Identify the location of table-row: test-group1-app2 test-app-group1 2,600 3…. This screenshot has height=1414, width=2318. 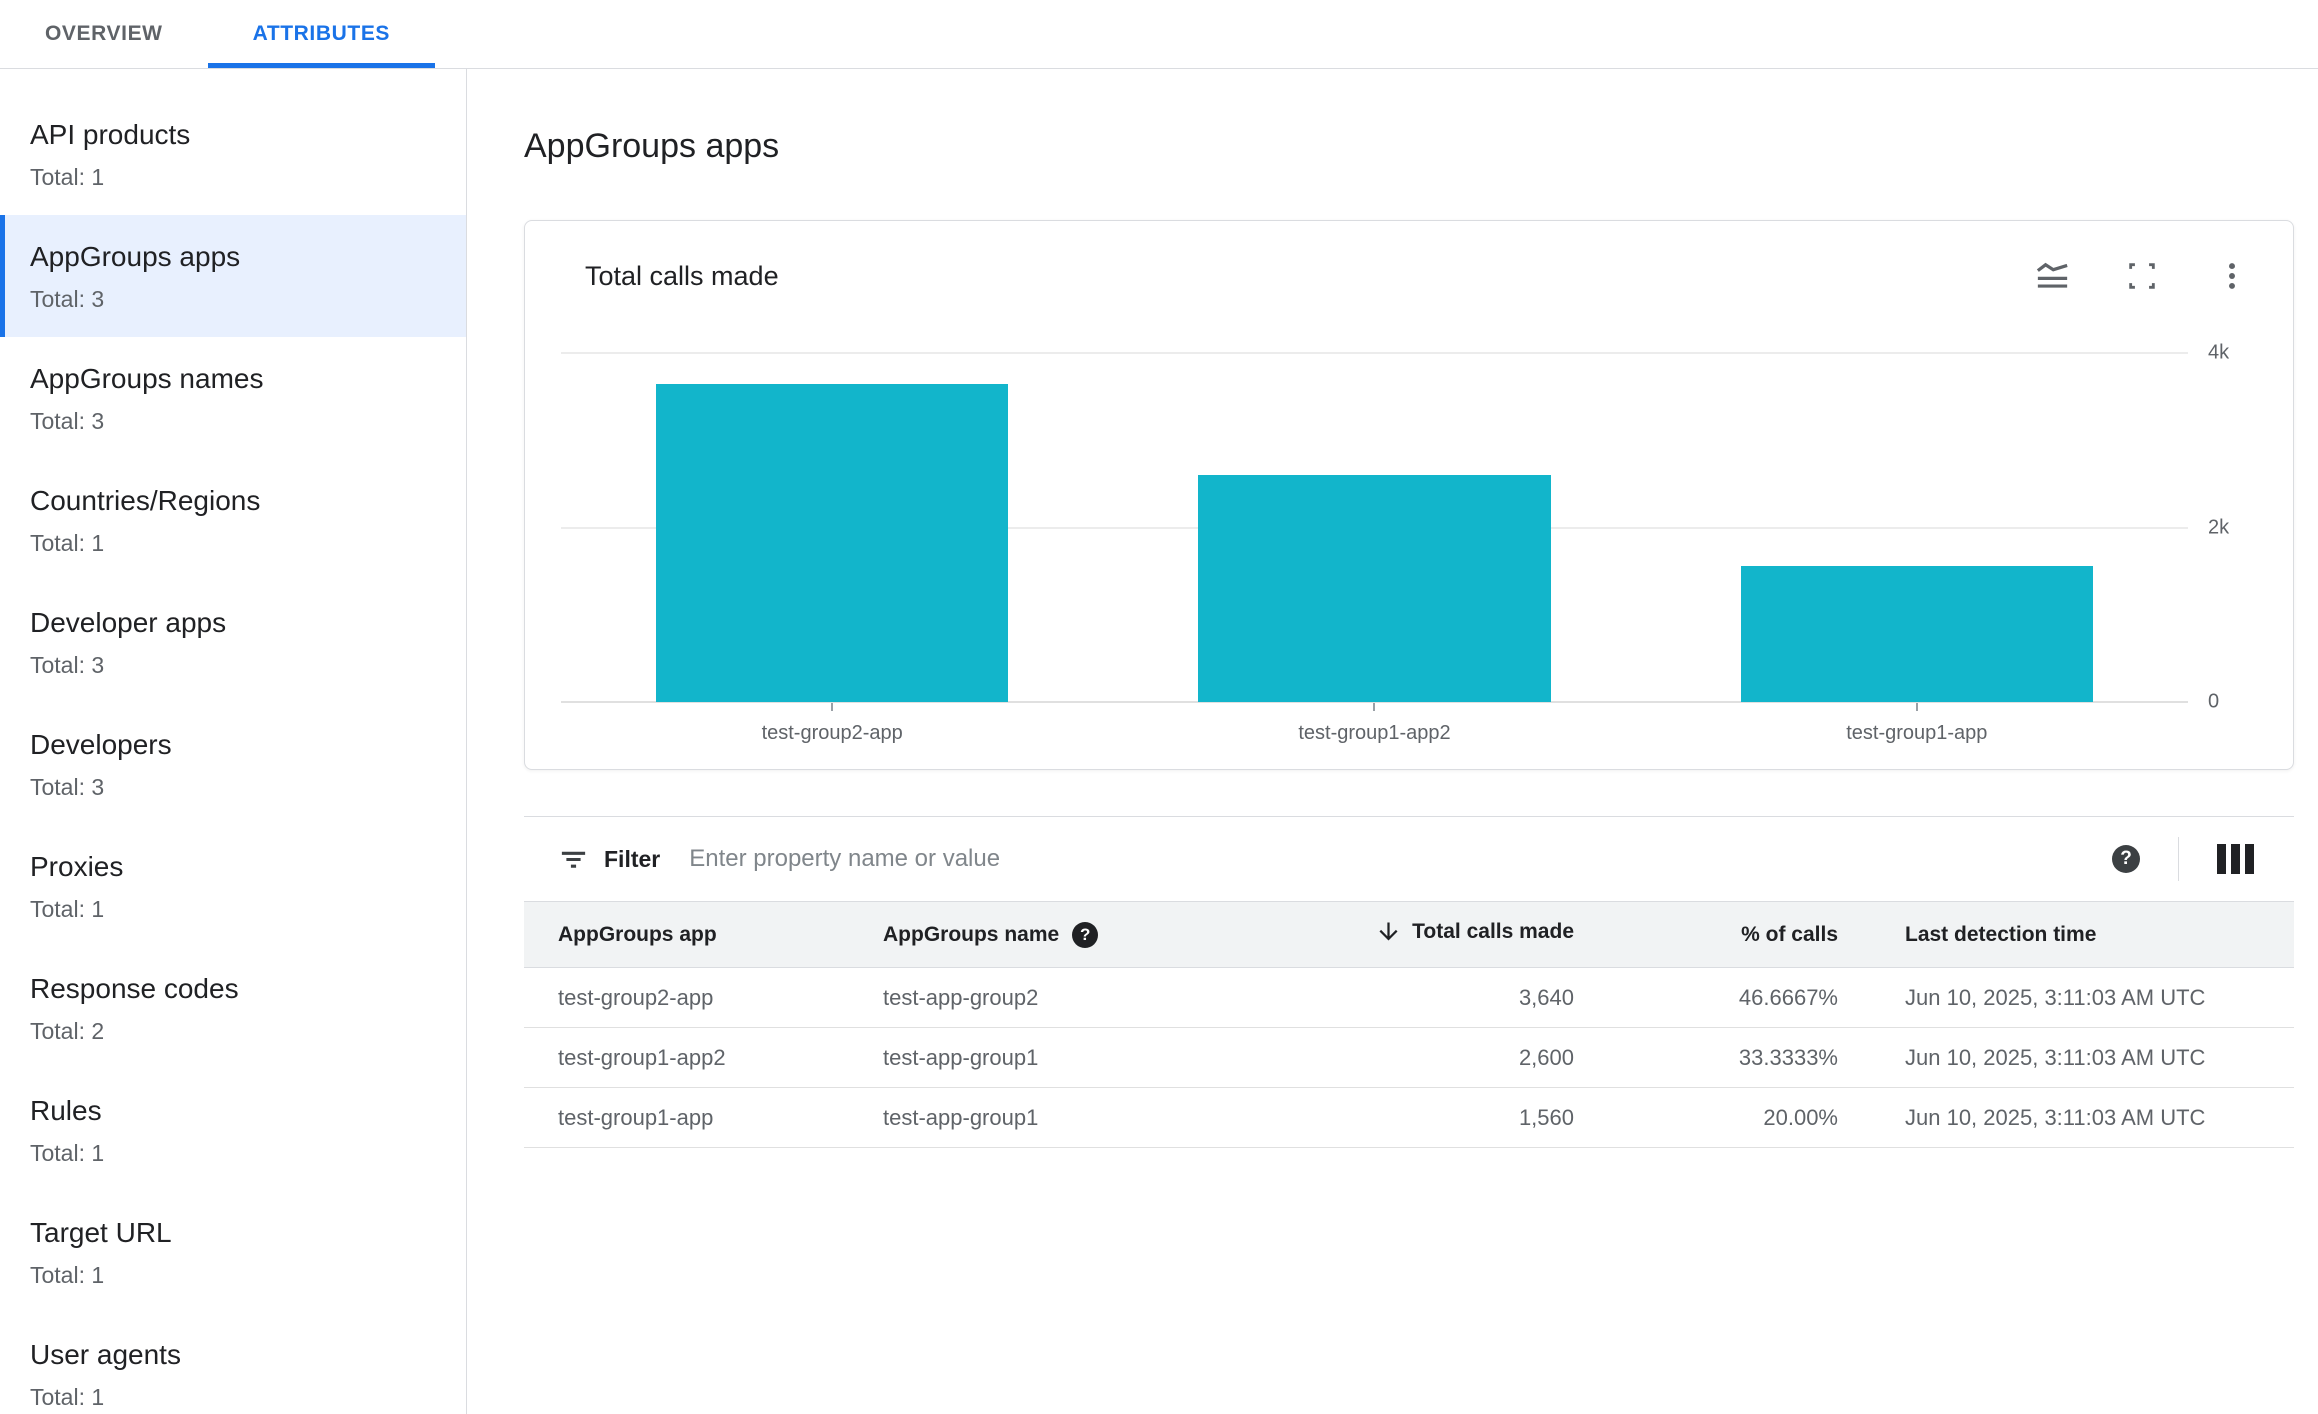
(1409, 1058).